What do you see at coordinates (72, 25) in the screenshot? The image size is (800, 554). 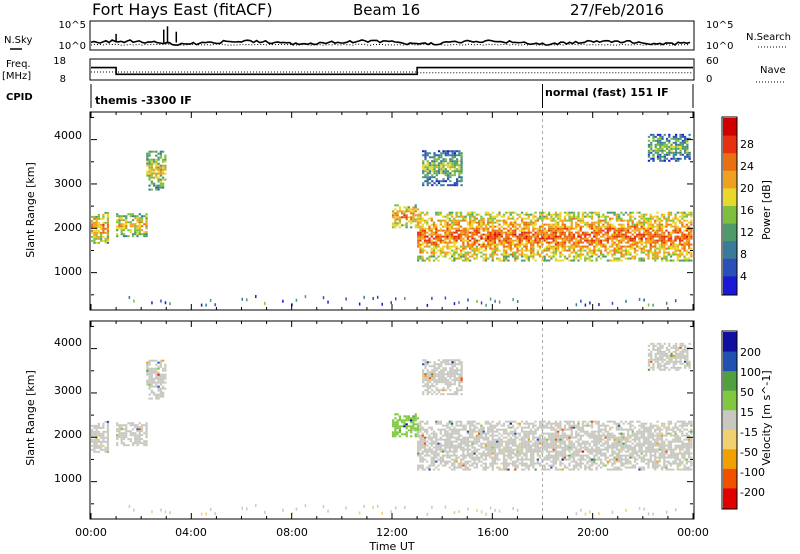 I see `noise-left-tick-top: 10^5` at bounding box center [72, 25].